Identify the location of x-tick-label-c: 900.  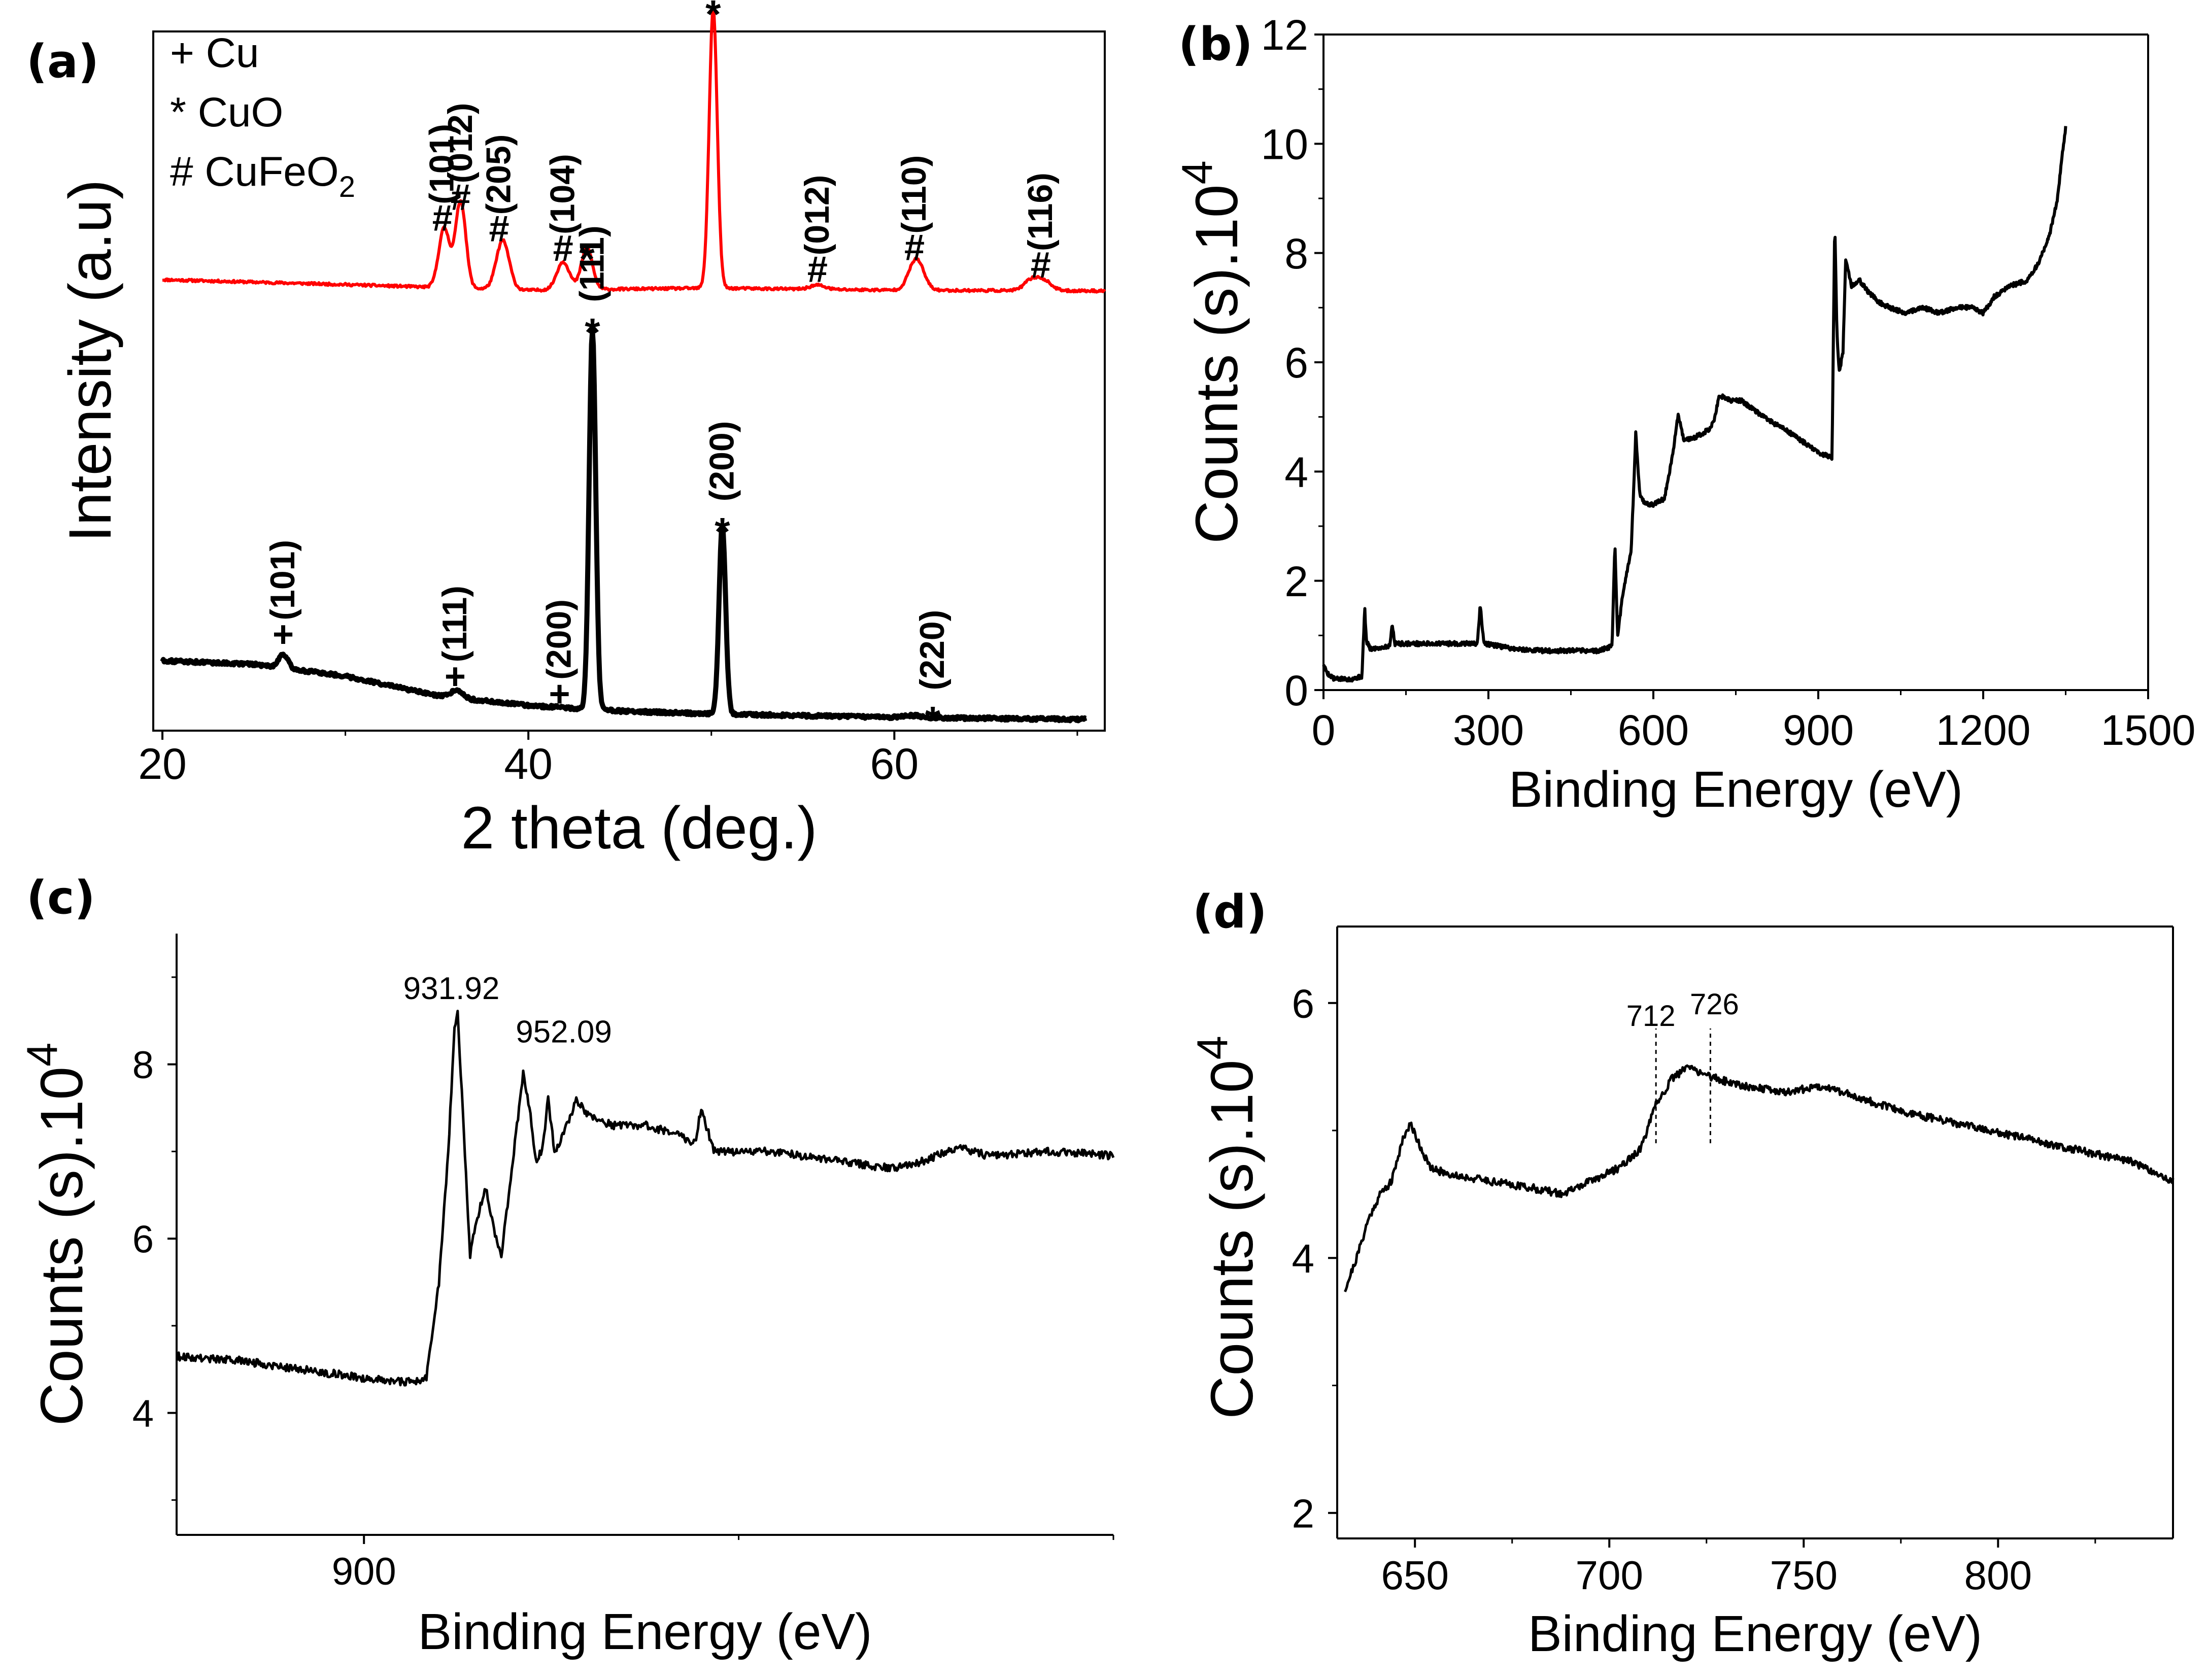
(364, 1571).